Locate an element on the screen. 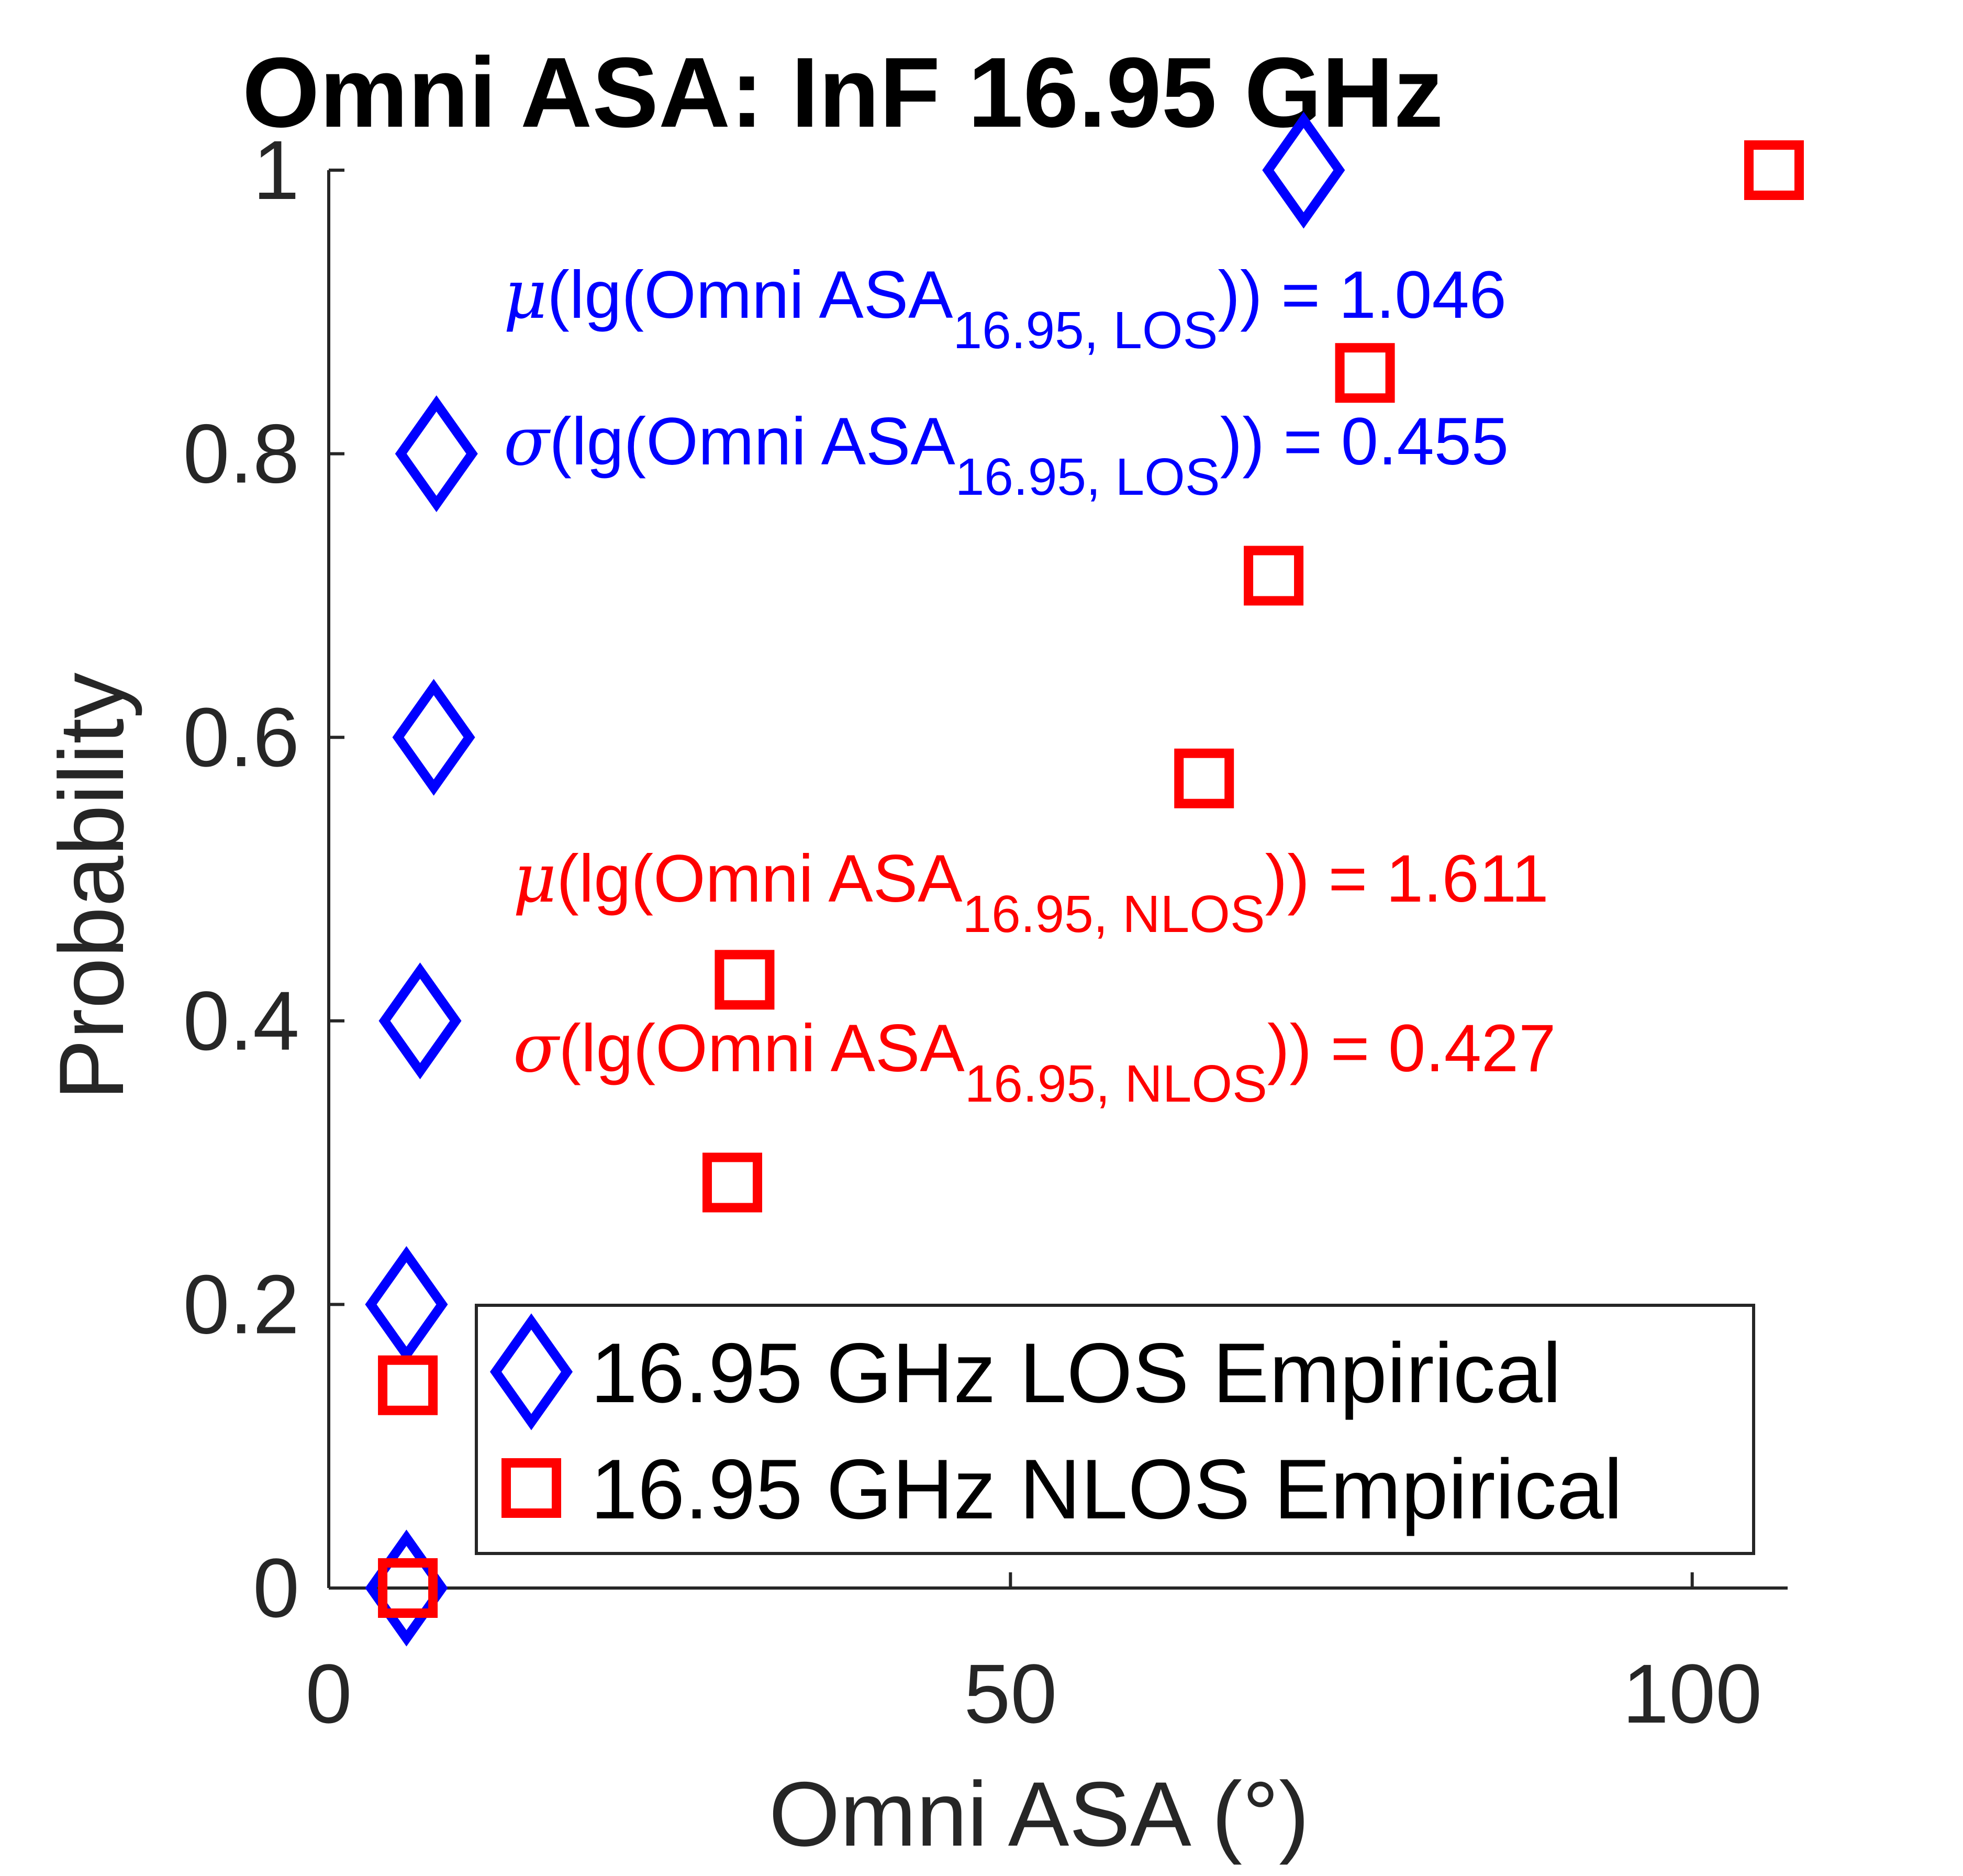  legend-marker-diamond is located at coordinates (531, 1371).